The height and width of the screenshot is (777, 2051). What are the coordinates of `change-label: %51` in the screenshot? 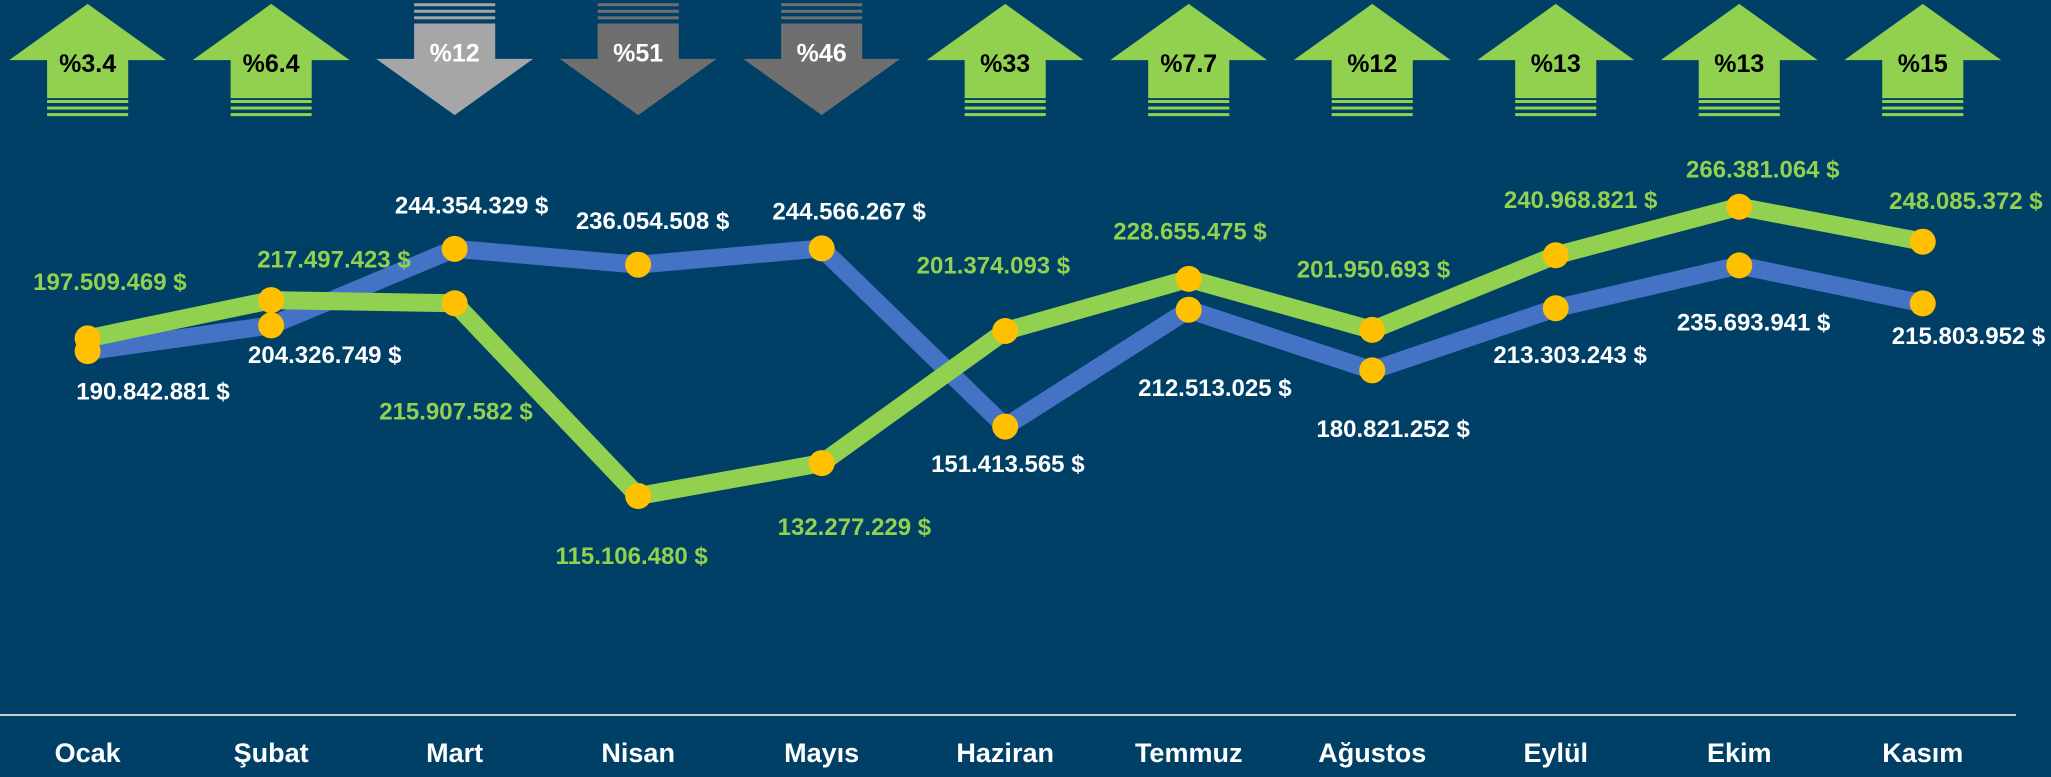 It's located at (638, 54).